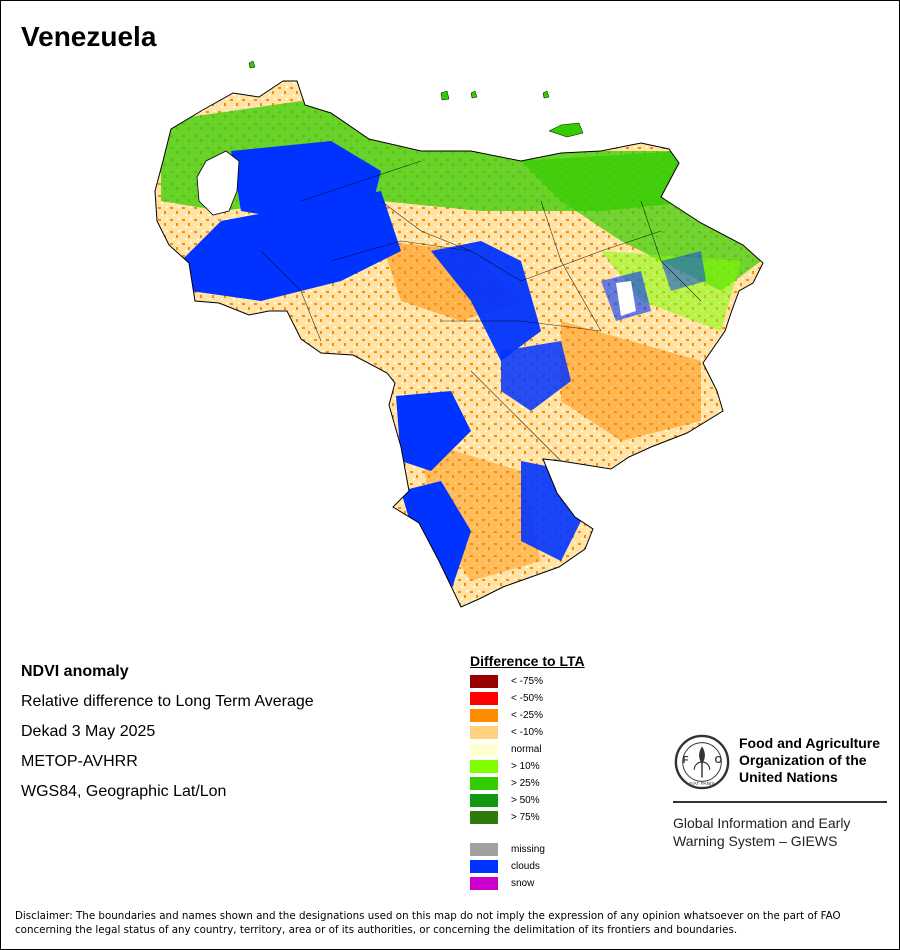 The image size is (900, 950). I want to click on legend-extra-row: missing, so click(570, 849).